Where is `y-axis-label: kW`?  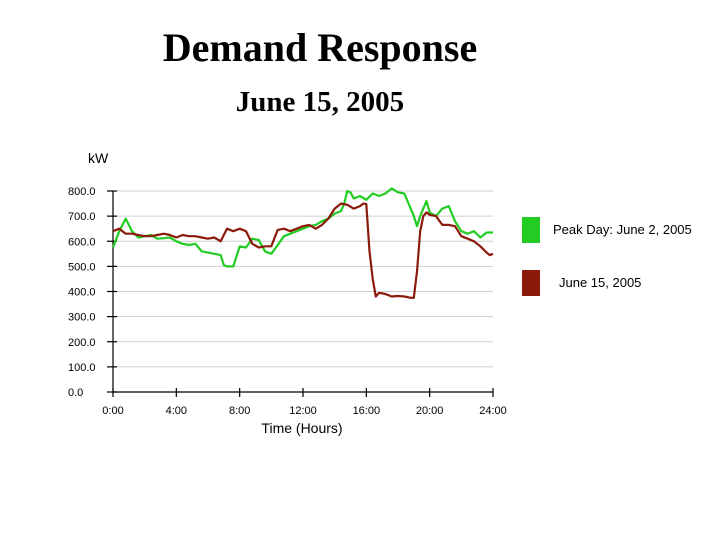 y-axis-label: kW is located at coordinates (98, 158).